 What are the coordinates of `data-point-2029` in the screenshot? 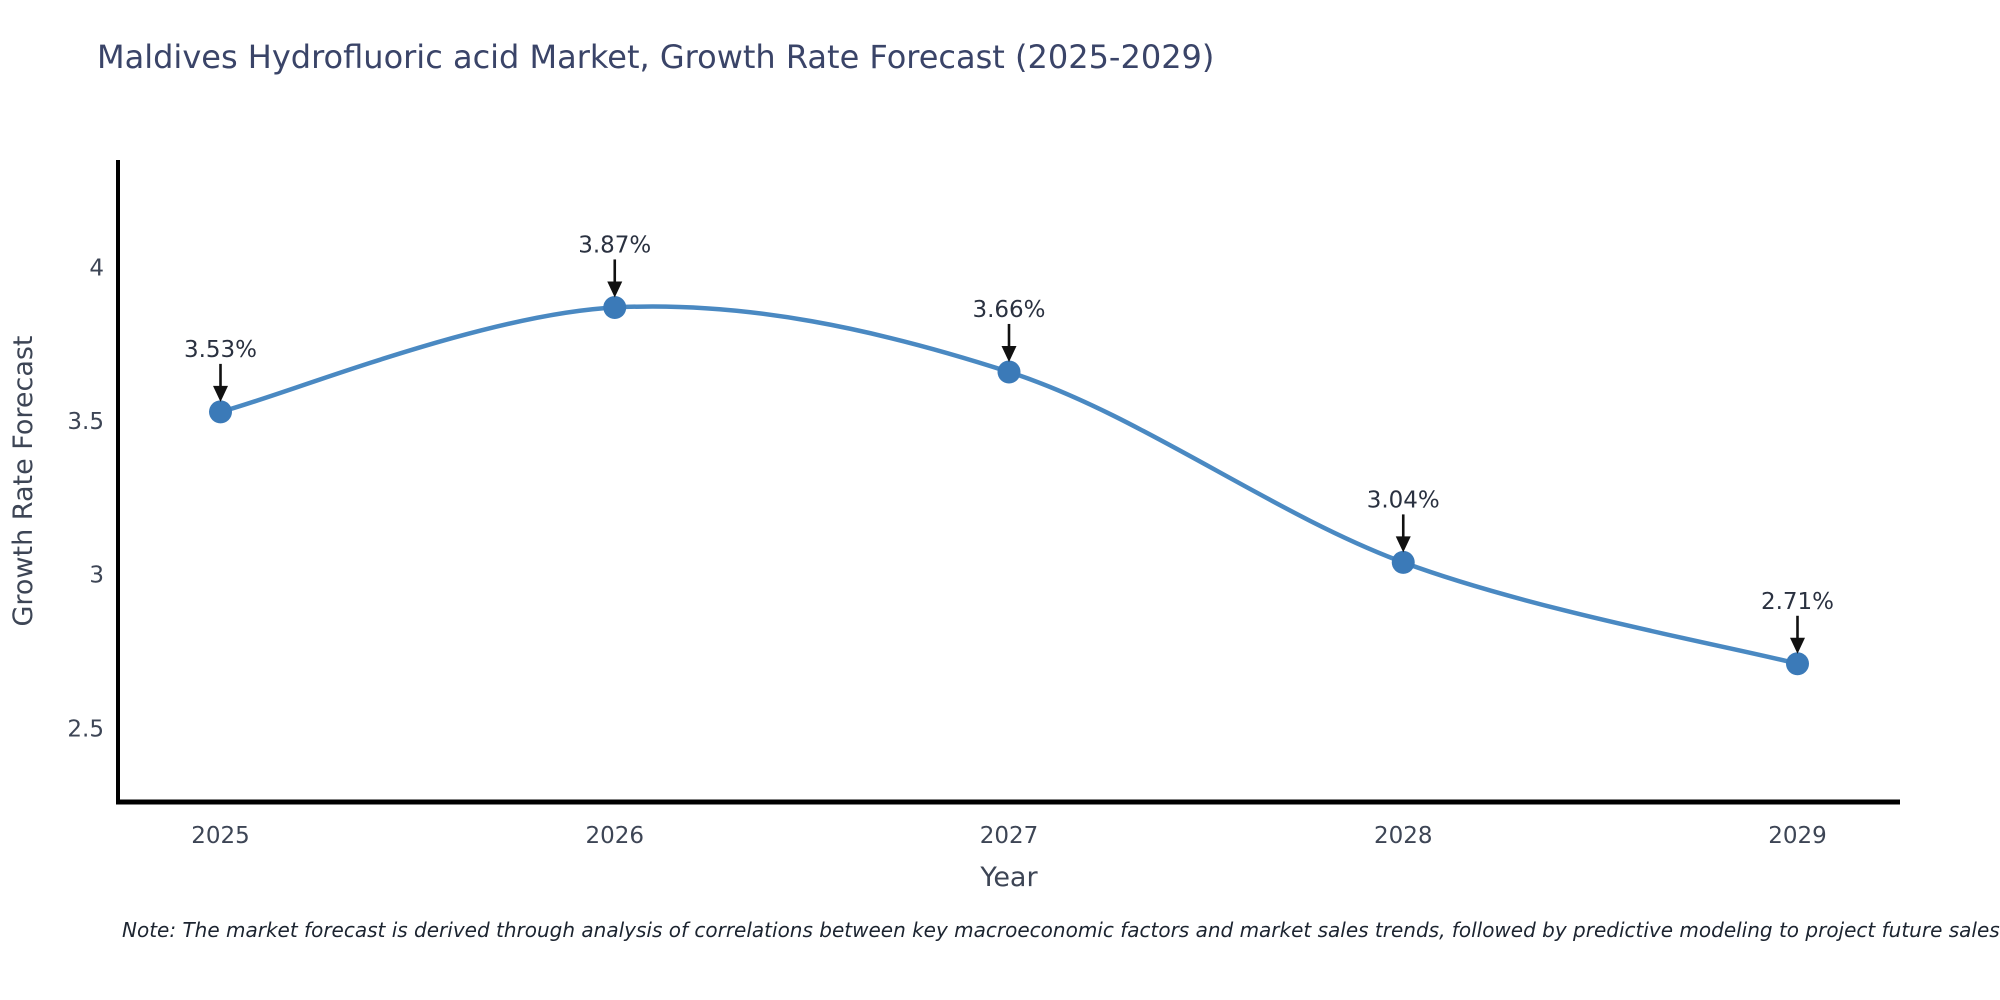 It's located at (1797, 664).